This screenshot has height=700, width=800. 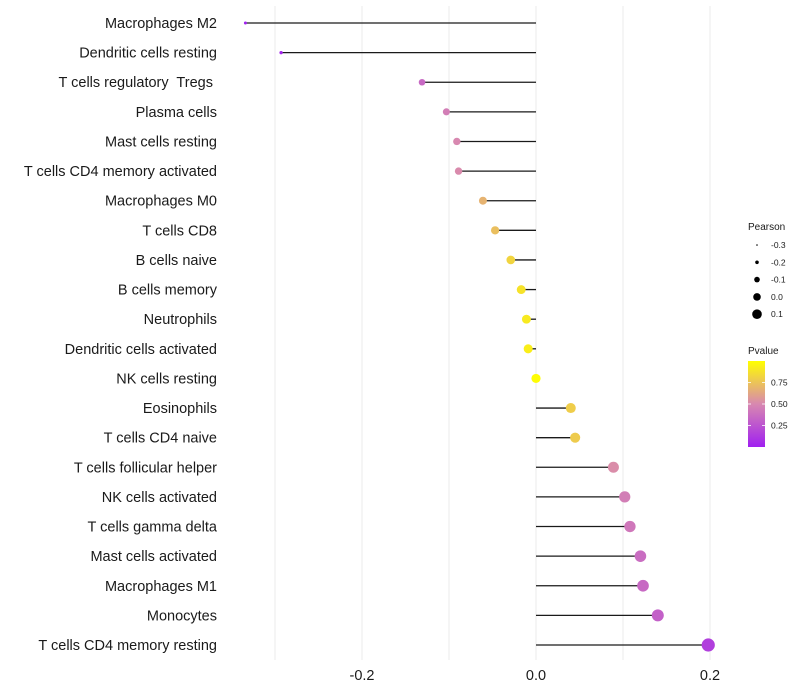 What do you see at coordinates (180, 320) in the screenshot?
I see `y-tick-label: Neutrophils` at bounding box center [180, 320].